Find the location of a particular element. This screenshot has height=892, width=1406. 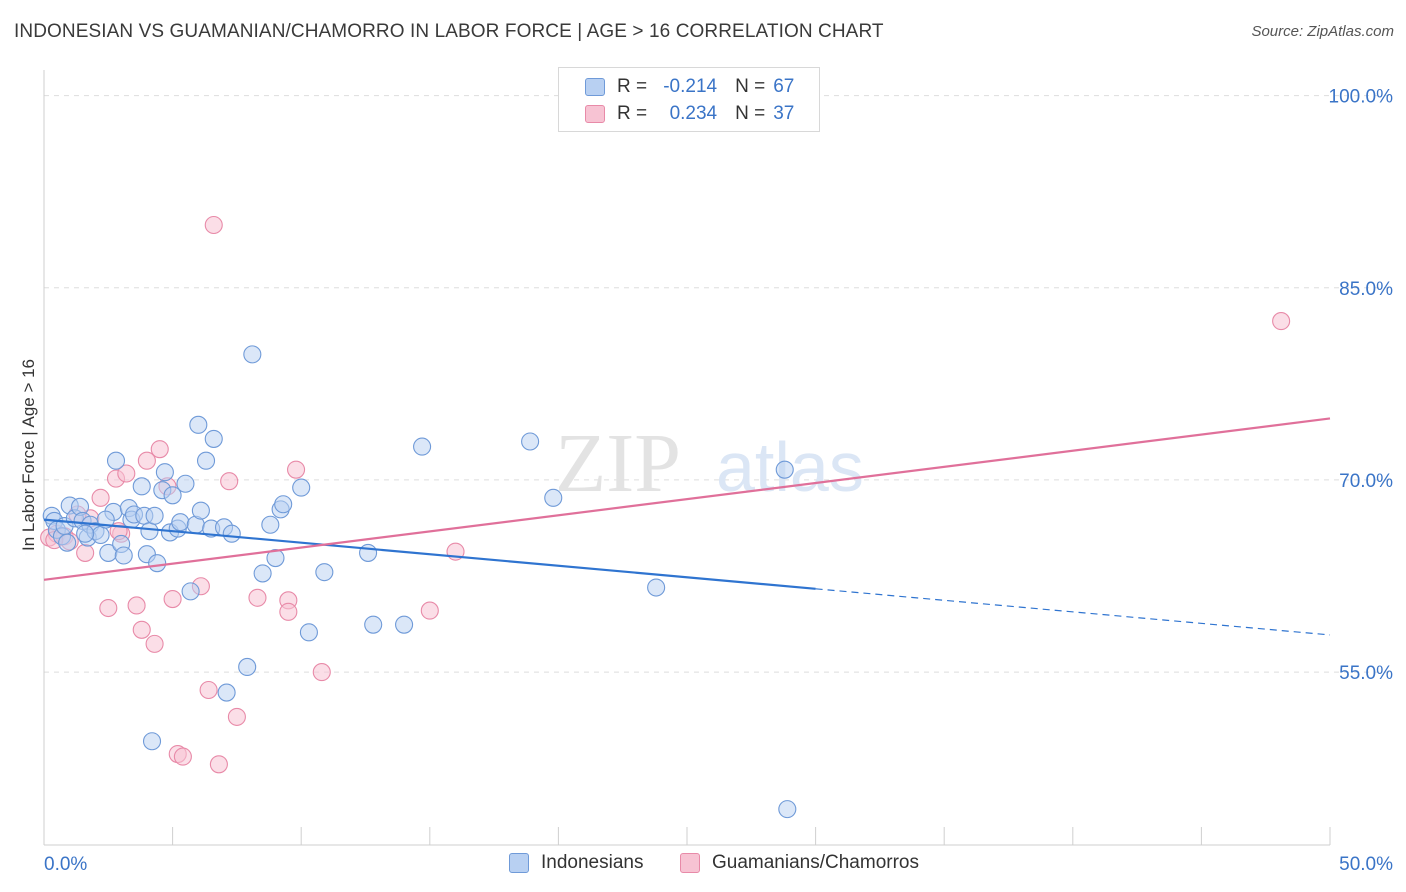

bottom-legend-indonesians: Indonesians is located at coordinates (576, 863).